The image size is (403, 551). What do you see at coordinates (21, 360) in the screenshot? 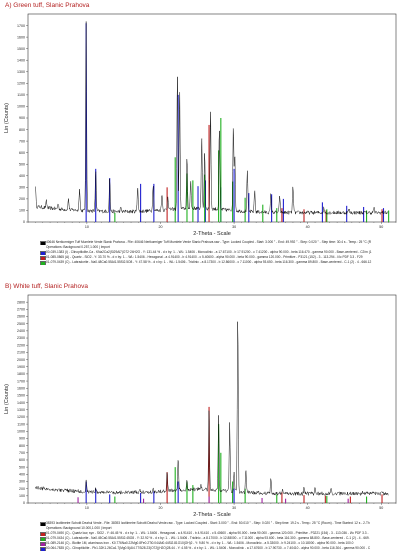
I see `y-tick-label: 2000` at bounding box center [21, 360].